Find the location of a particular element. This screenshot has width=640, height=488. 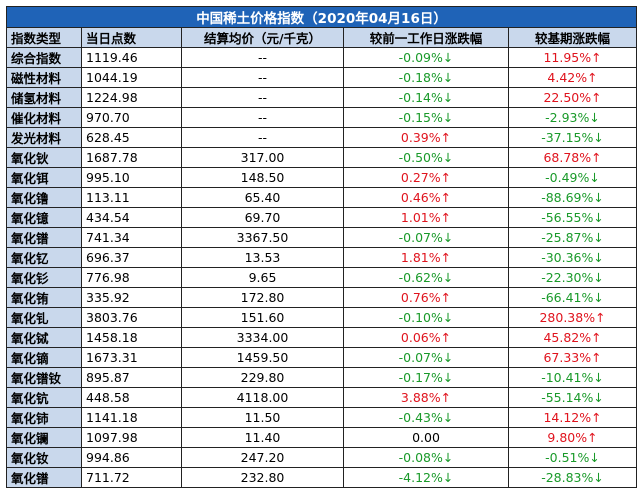

row-base-change: 68.78%↑ is located at coordinates (572, 157).